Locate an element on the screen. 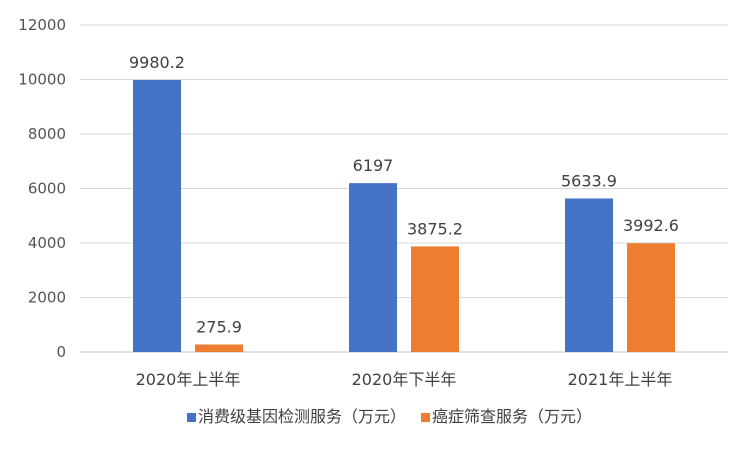  data-label: 5633.9 is located at coordinates (589, 180).